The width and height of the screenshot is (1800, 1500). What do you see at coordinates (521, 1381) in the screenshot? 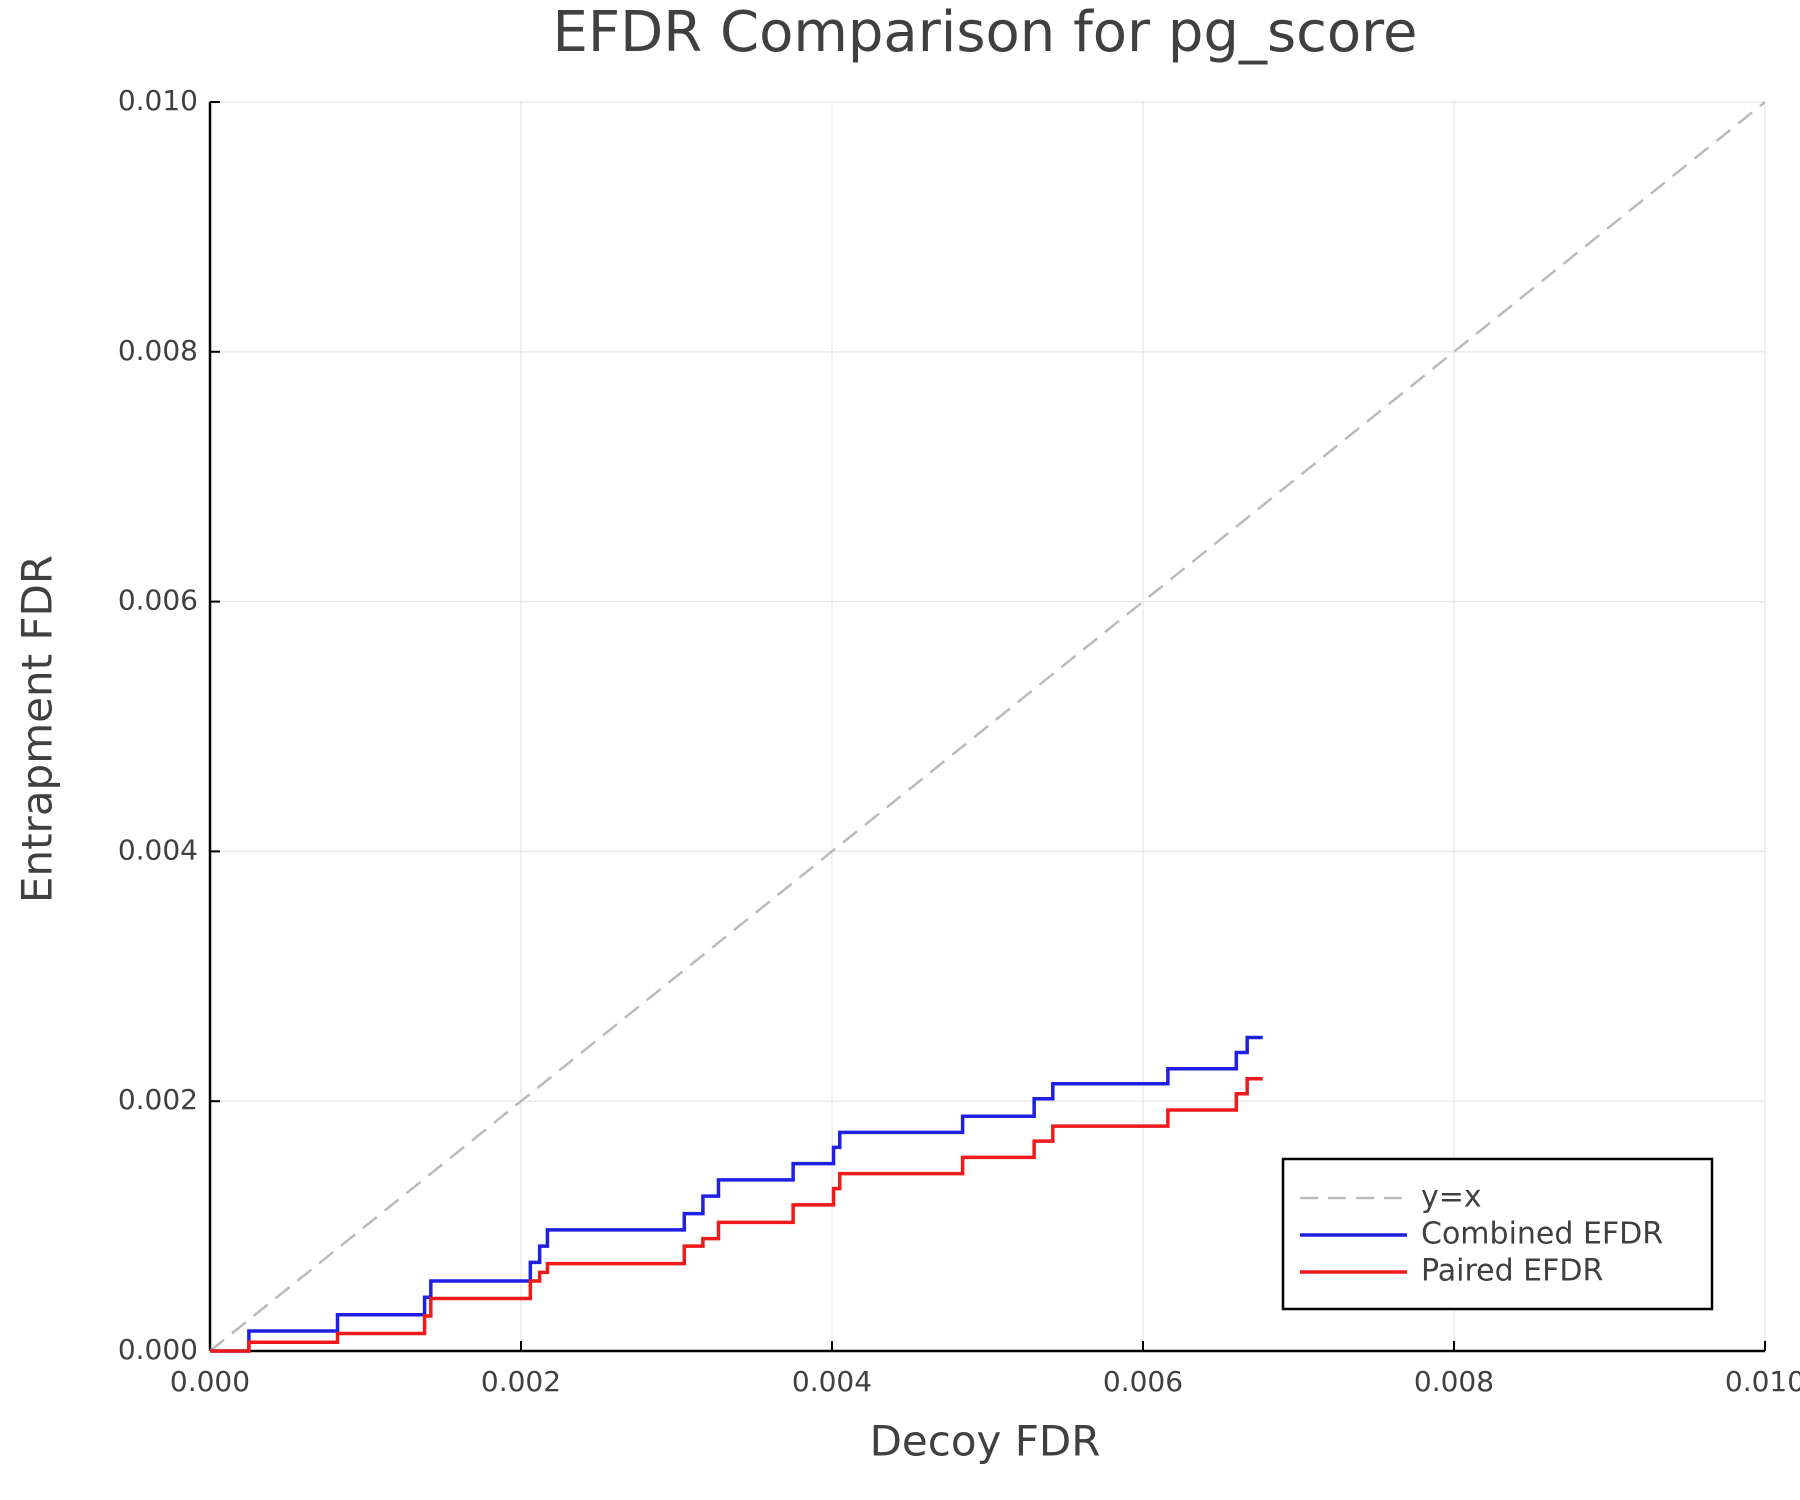
I see `x-tick-label: 0.002` at bounding box center [521, 1381].